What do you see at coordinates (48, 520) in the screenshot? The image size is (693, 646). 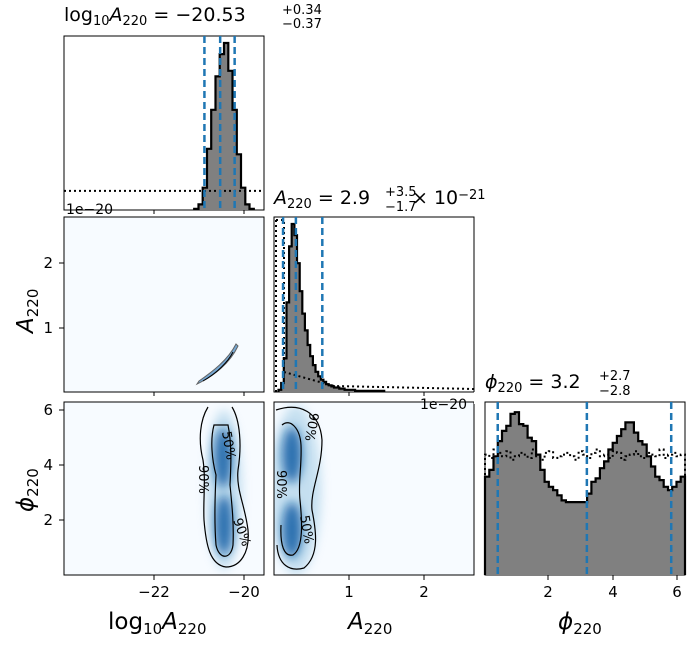 I see `ytick-phi-2: 2` at bounding box center [48, 520].